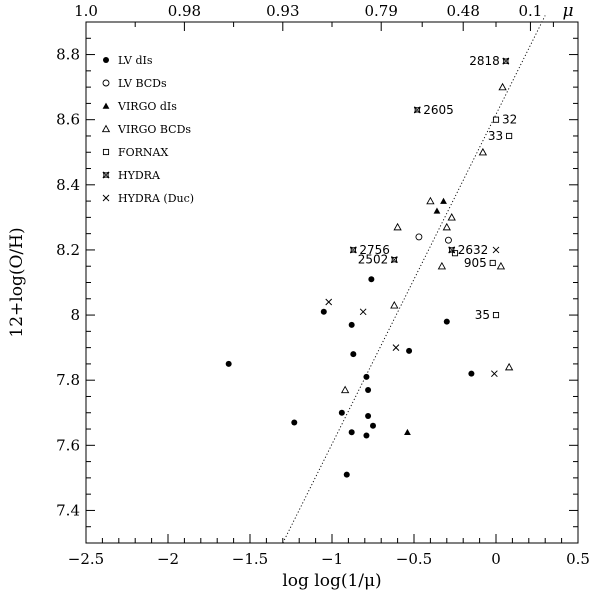 The height and width of the screenshot is (594, 600). I want to click on annotation-label: 905, so click(475, 263).